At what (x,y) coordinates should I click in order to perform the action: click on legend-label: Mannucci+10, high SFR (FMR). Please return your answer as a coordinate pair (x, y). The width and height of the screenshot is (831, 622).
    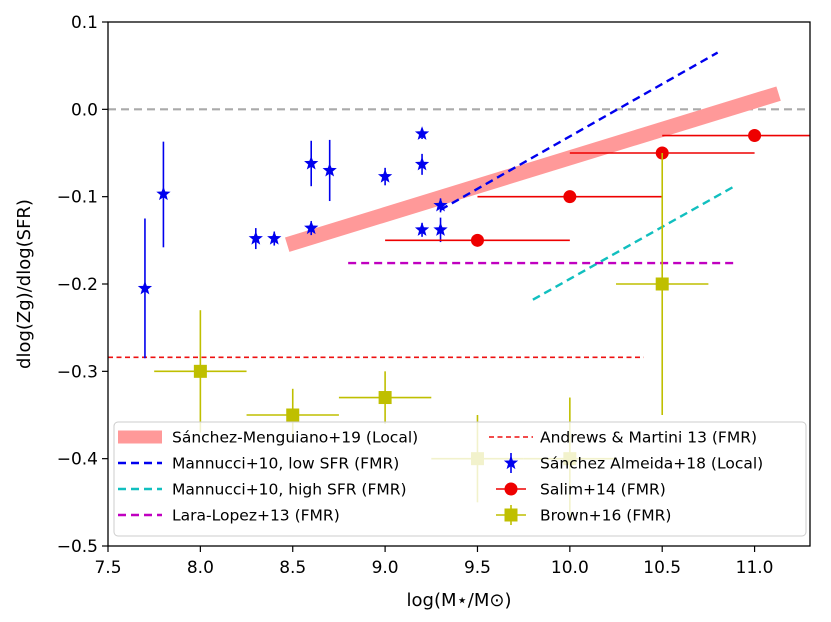
    Looking at the image, I should click on (289, 490).